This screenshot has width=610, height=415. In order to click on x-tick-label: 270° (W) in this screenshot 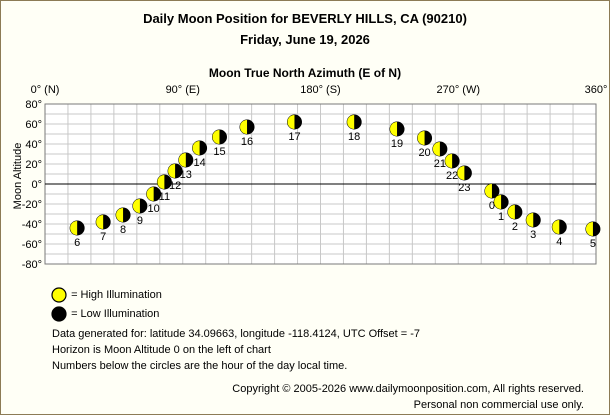, I will do `click(458, 90)`.